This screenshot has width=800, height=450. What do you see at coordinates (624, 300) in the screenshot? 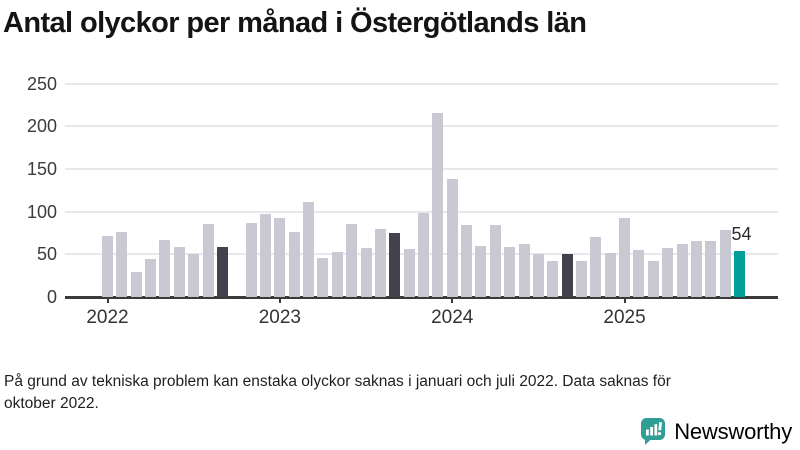
I see `x-axis-tick-2025` at bounding box center [624, 300].